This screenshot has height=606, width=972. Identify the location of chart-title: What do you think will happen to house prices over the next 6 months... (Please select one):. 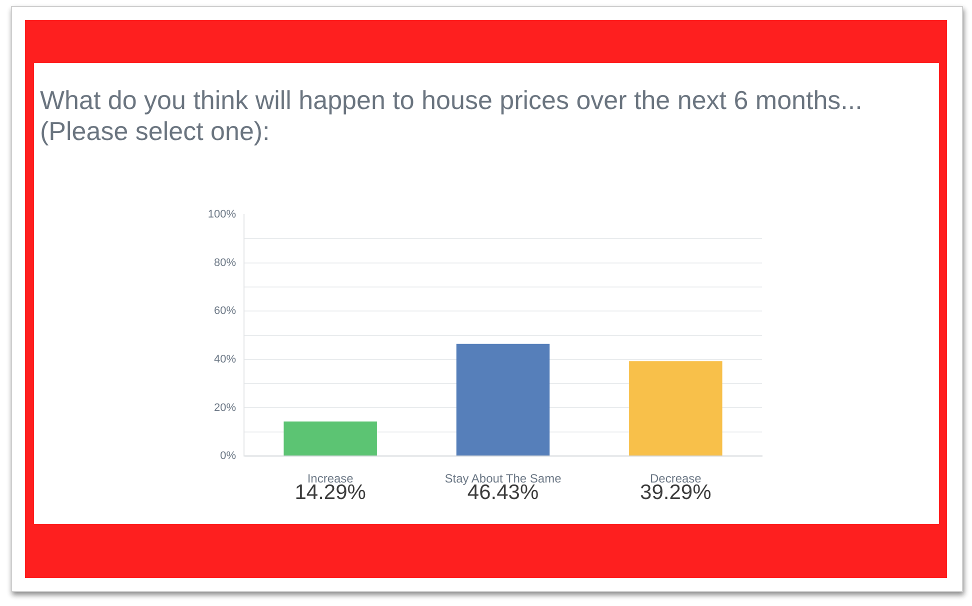
(452, 116).